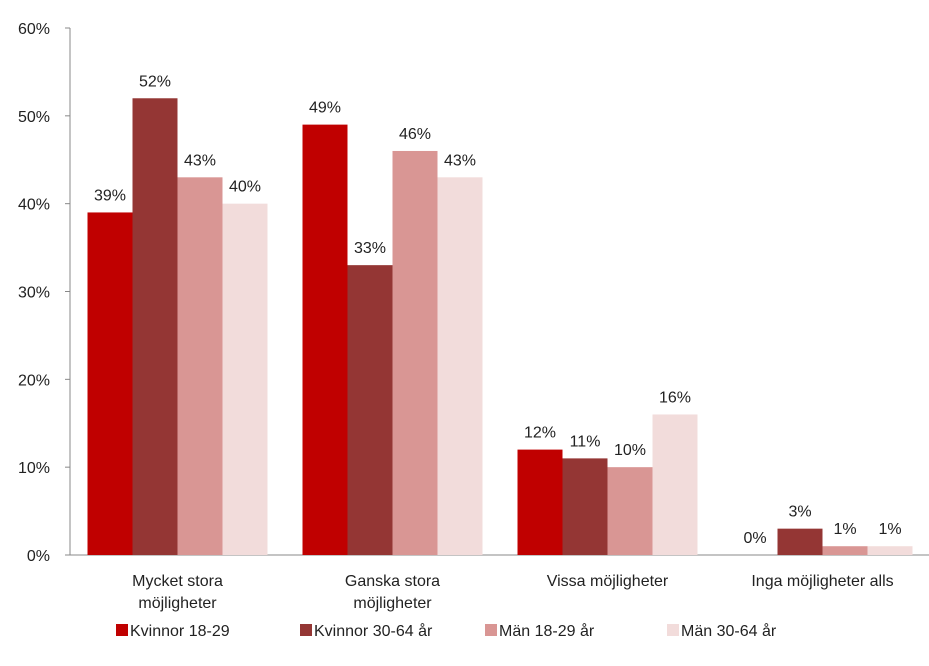  What do you see at coordinates (34, 380) in the screenshot?
I see `y-tick-label: 20%` at bounding box center [34, 380].